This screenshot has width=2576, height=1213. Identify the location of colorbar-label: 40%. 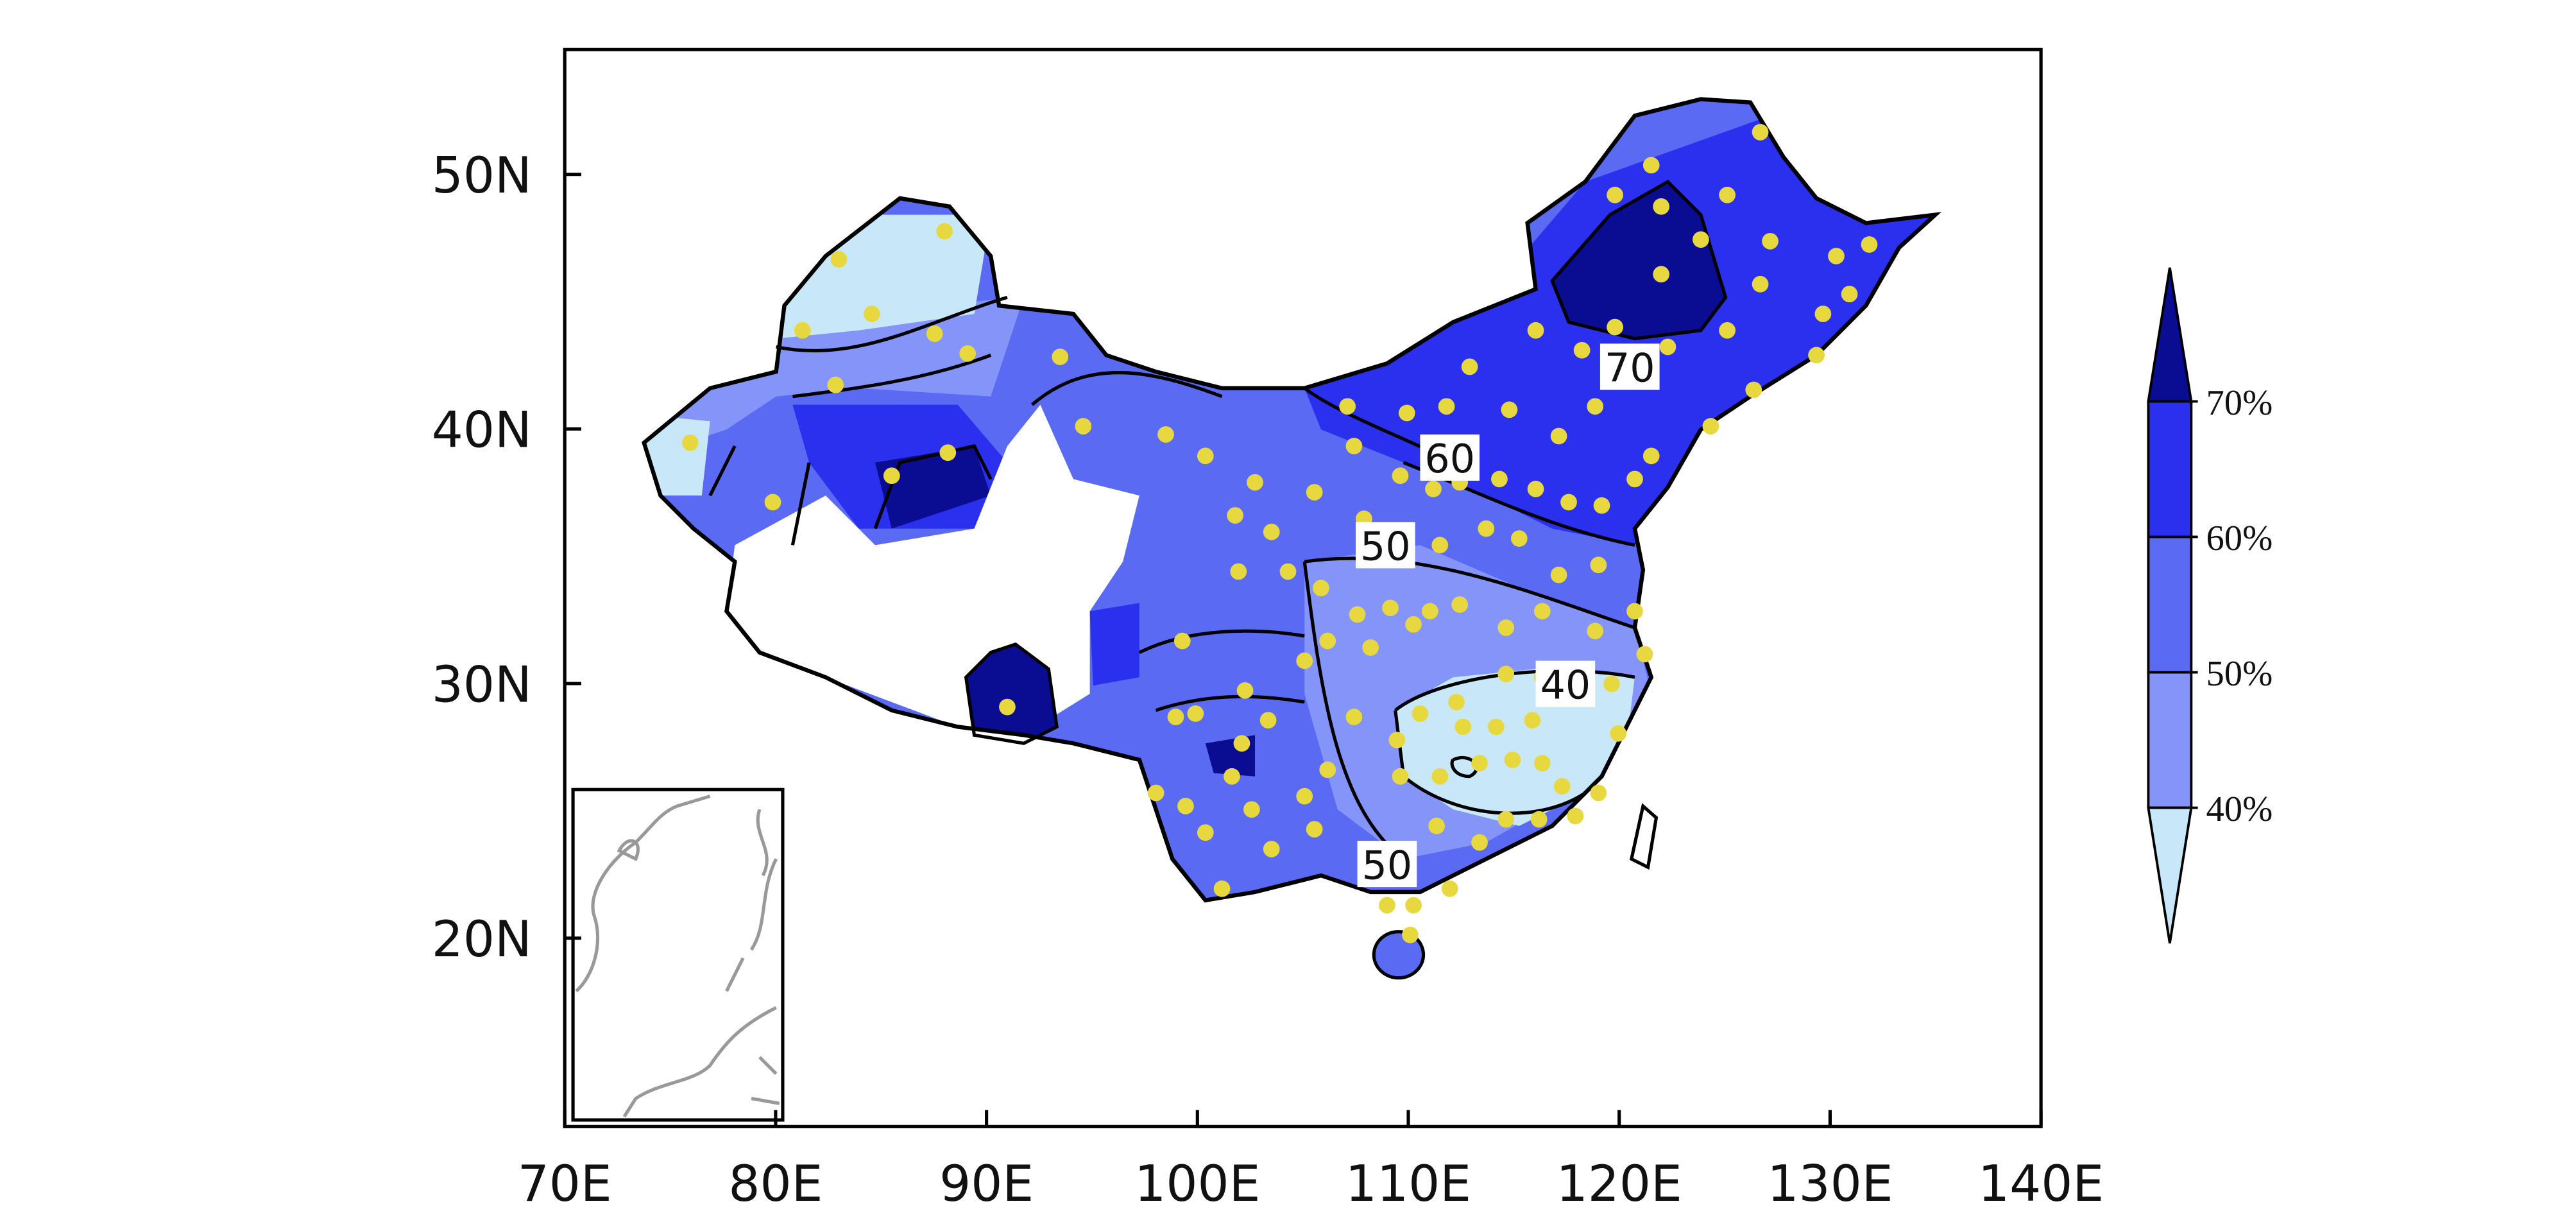
(2239, 809).